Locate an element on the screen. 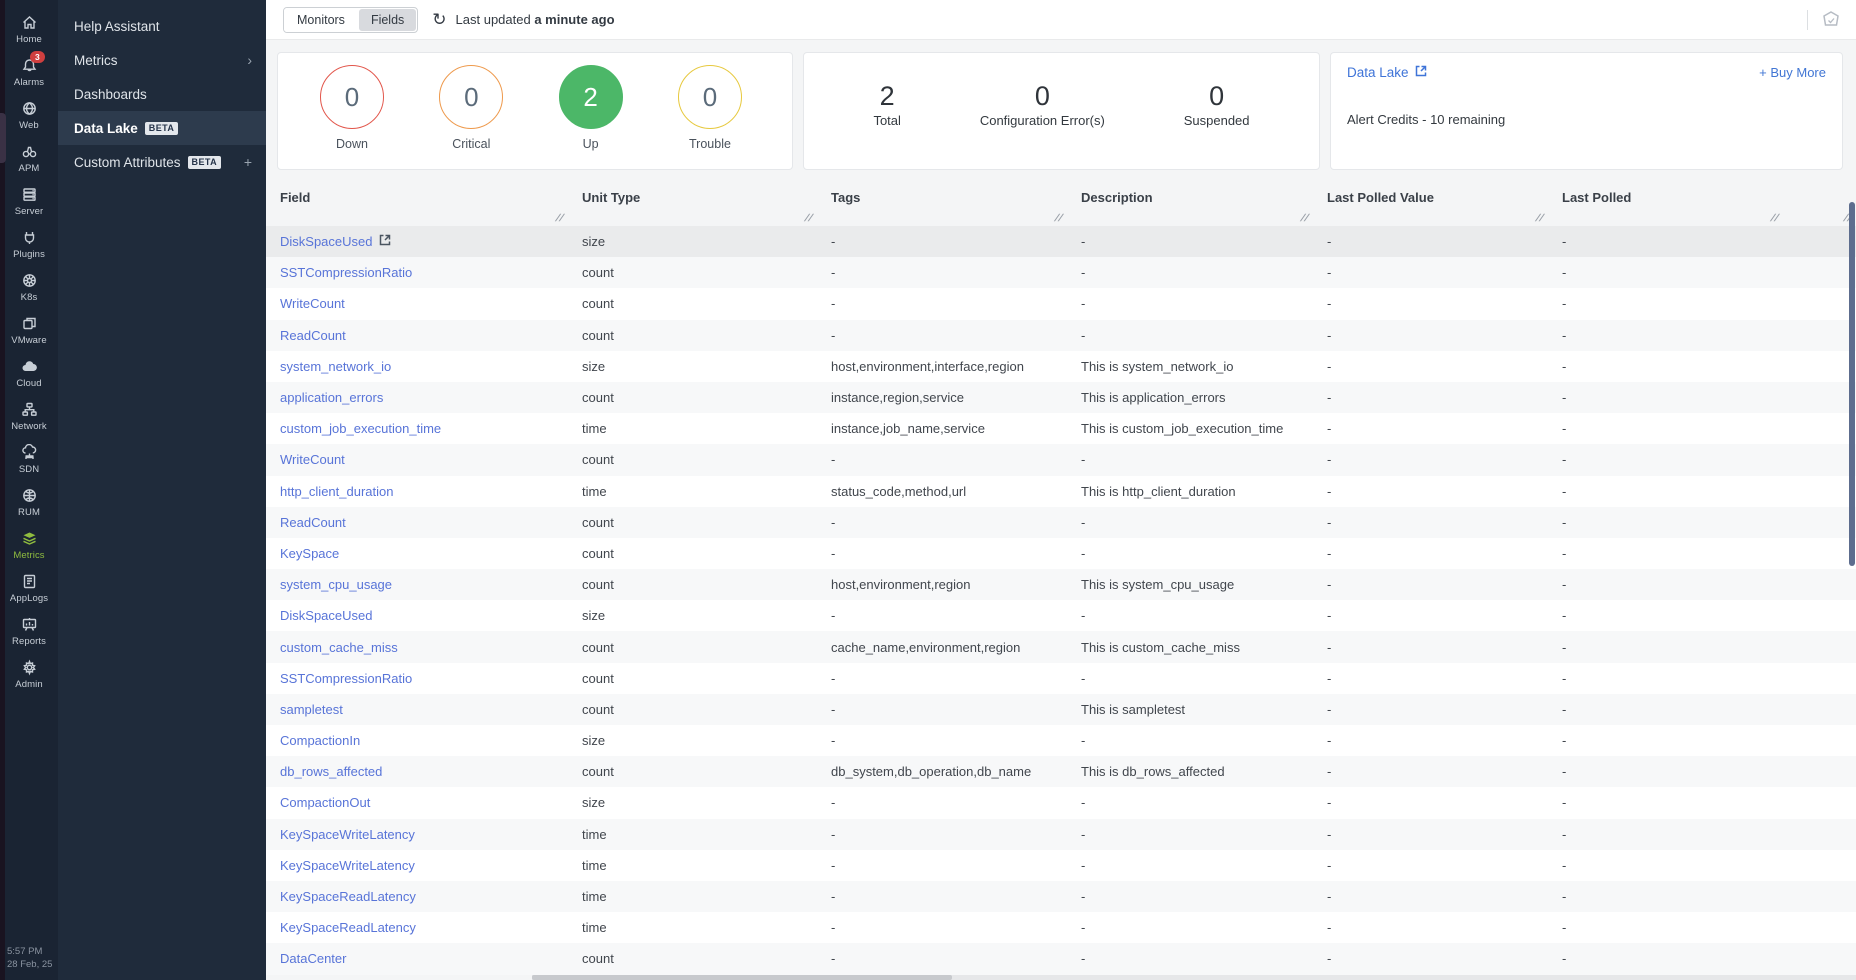 The width and height of the screenshot is (1856, 980). chevron-right-icon: › is located at coordinates (249, 60).